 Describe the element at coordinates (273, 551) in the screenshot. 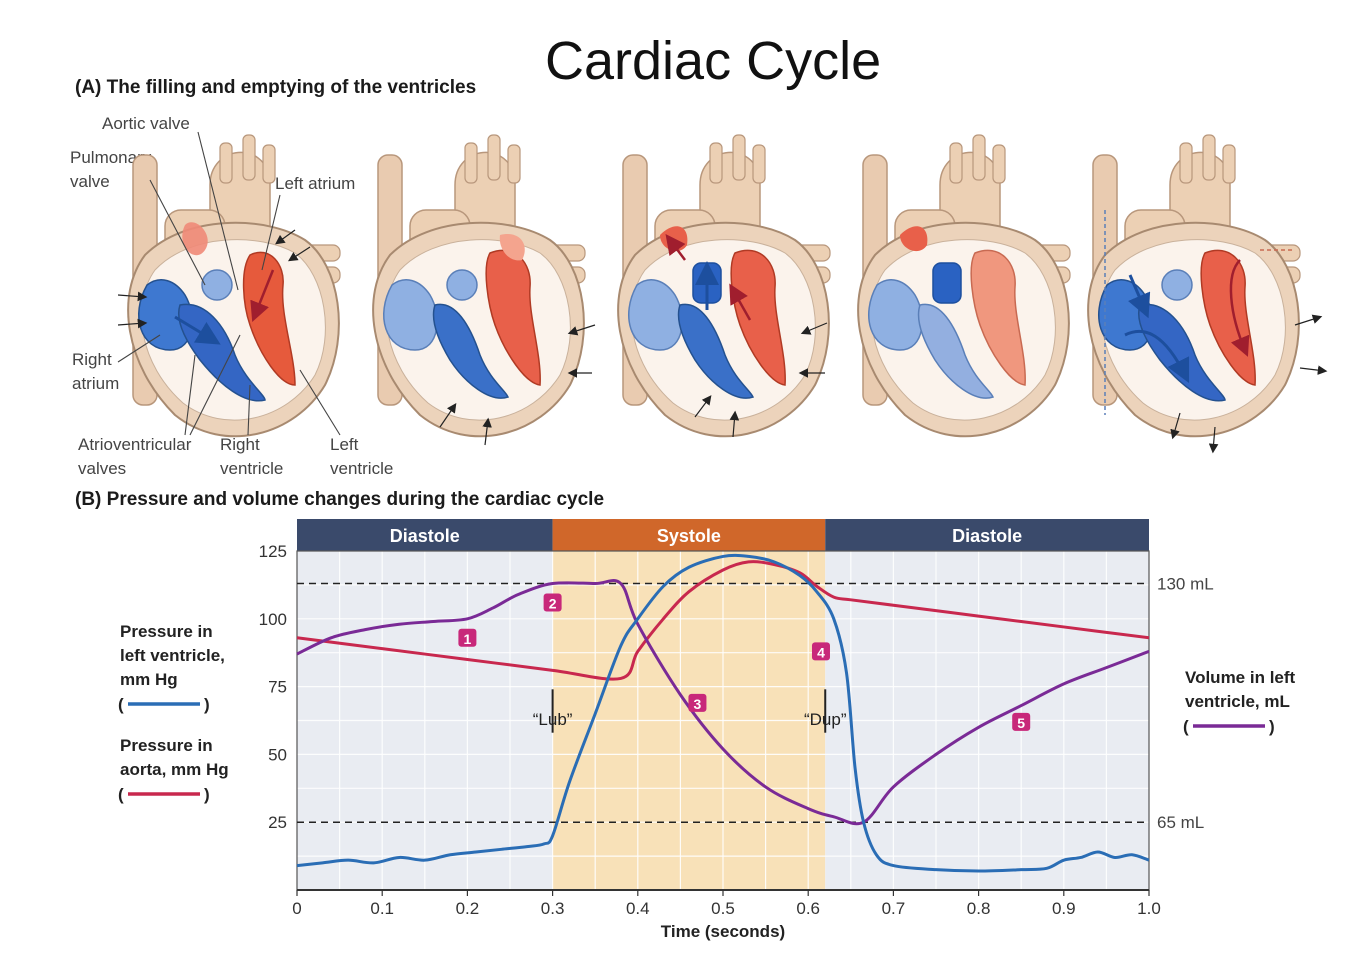

I see `y-tick-label: 125` at that location.